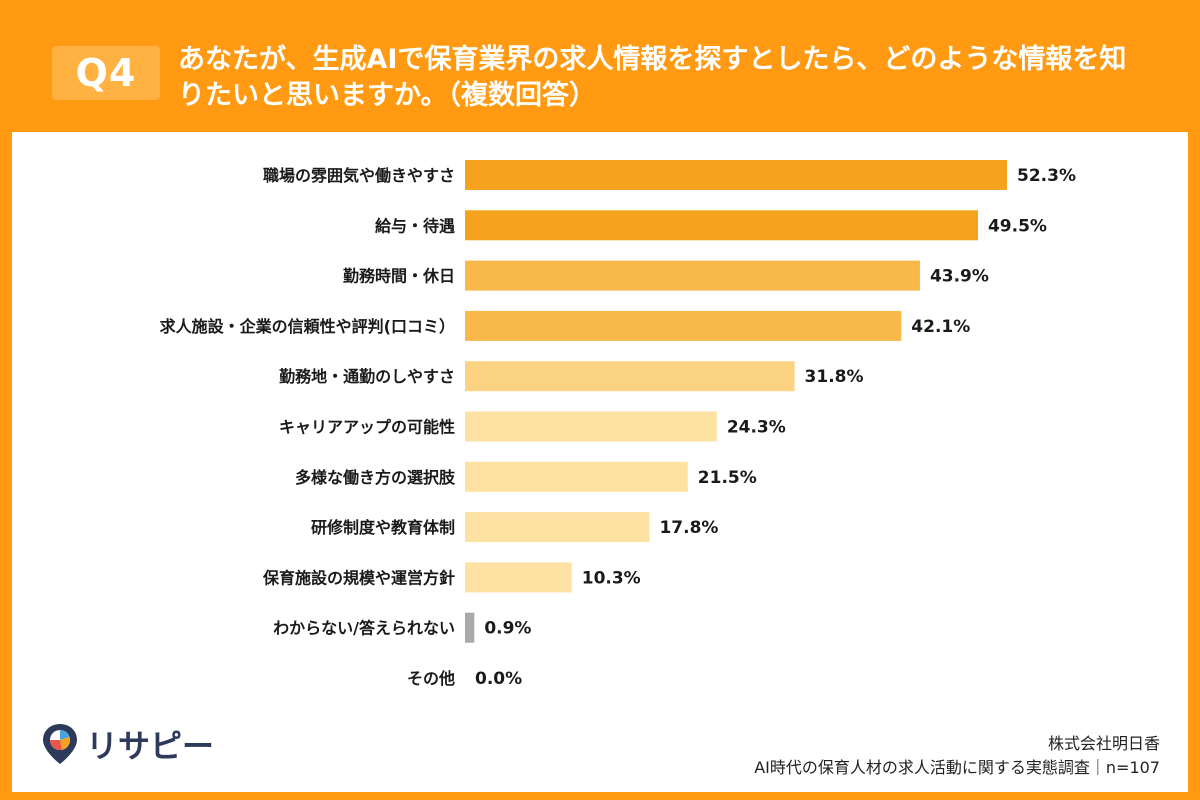  What do you see at coordinates (307, 326) in the screenshot?
I see `category-label: 求人施設・企業の信頼性や評判(口コミ）` at bounding box center [307, 326].